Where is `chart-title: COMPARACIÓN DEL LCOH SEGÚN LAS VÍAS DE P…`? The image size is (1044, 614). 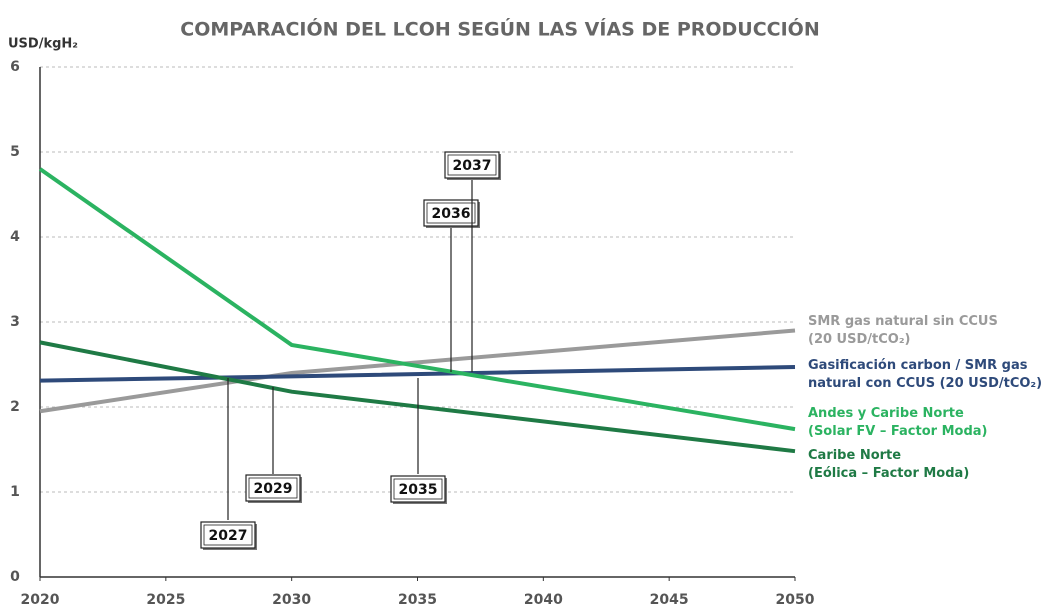
chart-title: COMPARACIÓN DEL LCOH SEGÚN LAS VÍAS DE P… is located at coordinates (499, 29).